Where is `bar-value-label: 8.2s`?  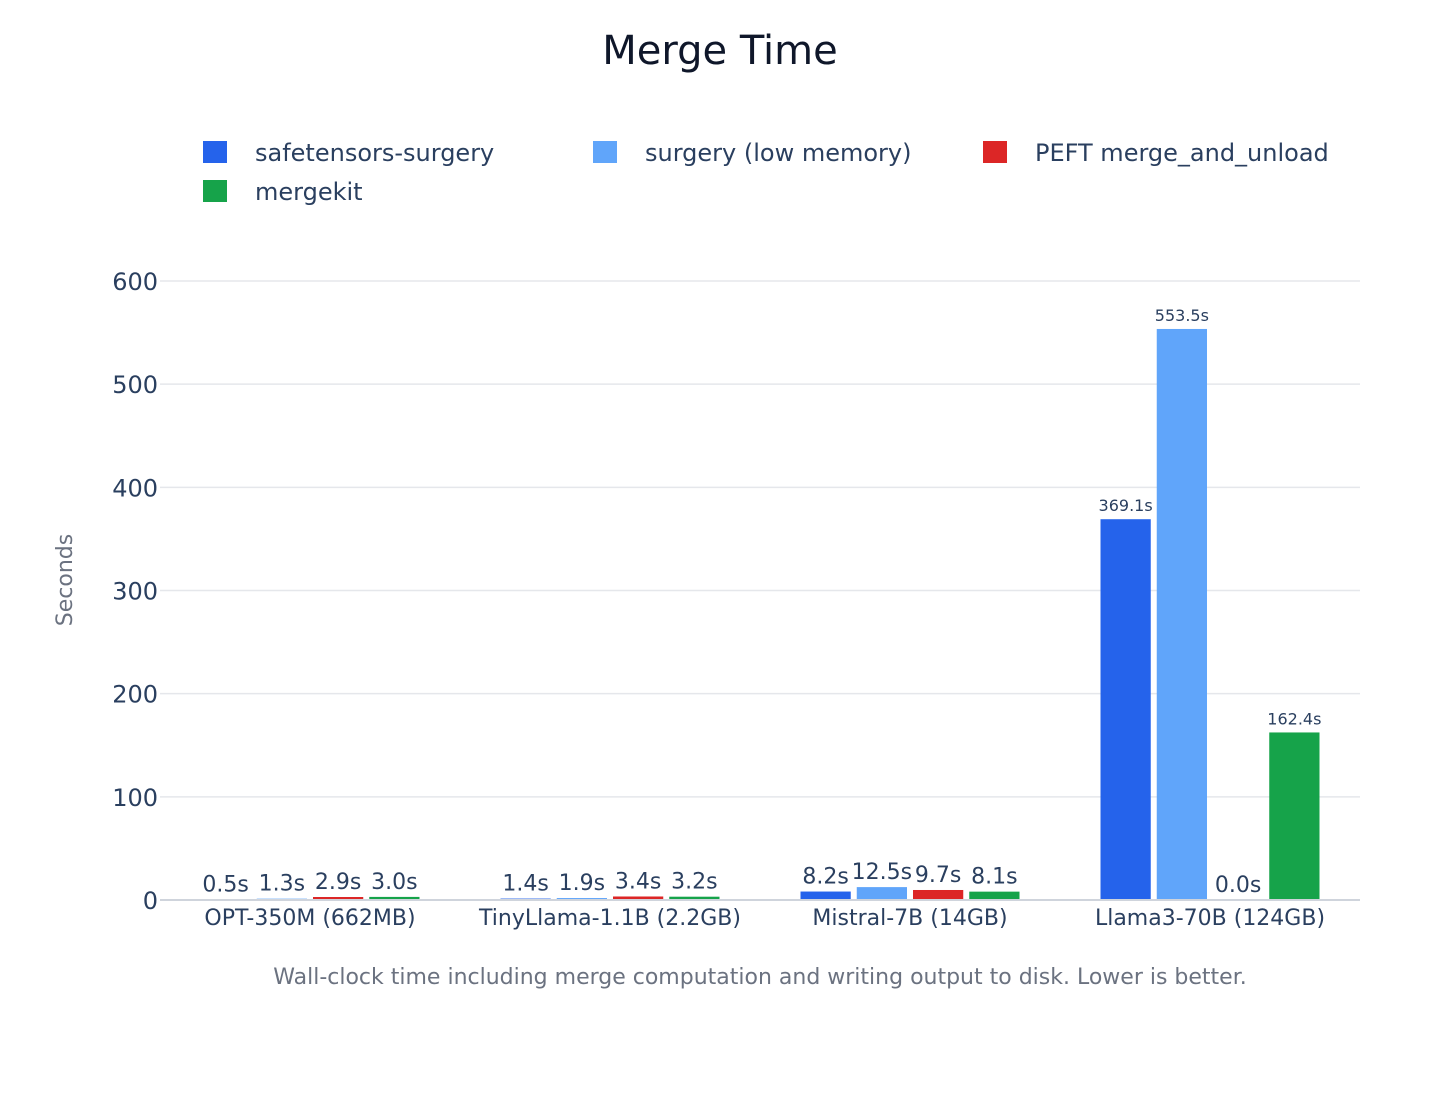 bar-value-label: 8.2s is located at coordinates (825, 877).